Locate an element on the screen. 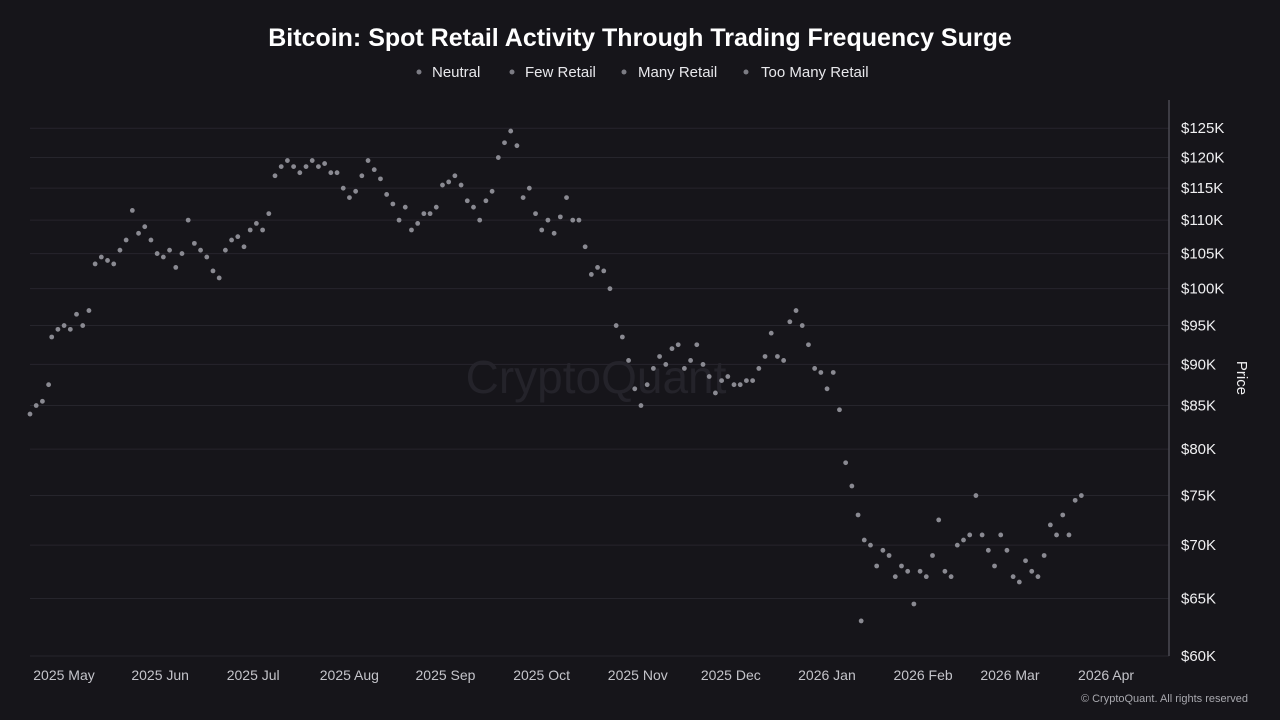 The height and width of the screenshot is (720, 1280). y-tick-label: $115K is located at coordinates (1202, 188).